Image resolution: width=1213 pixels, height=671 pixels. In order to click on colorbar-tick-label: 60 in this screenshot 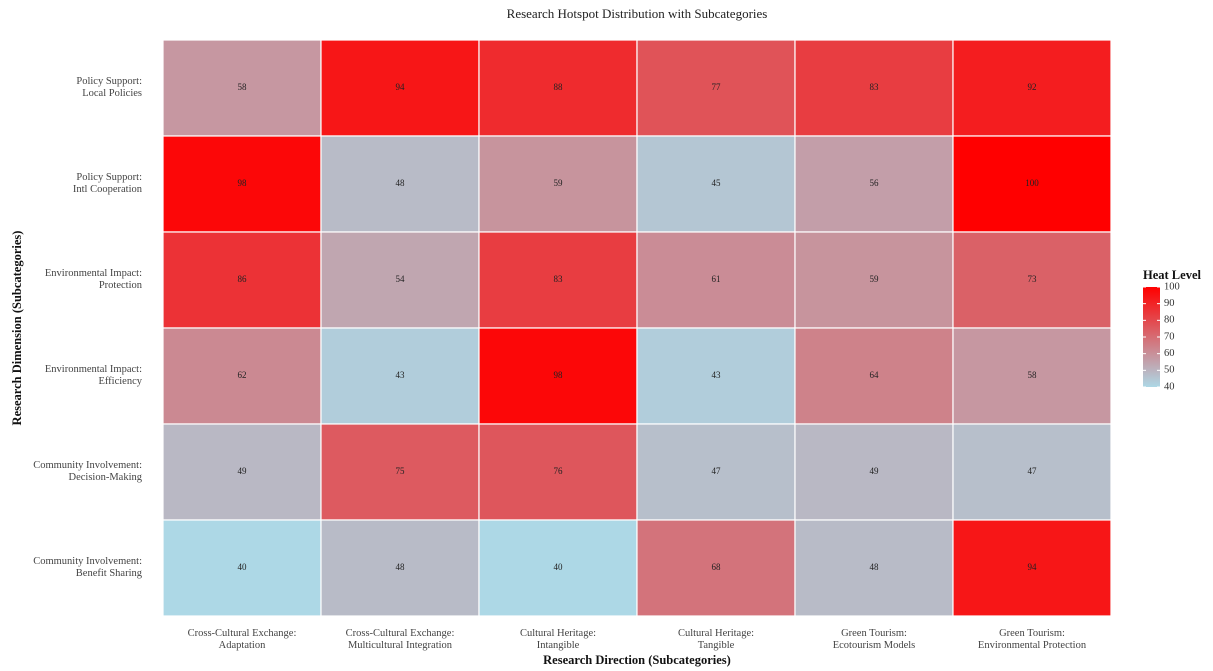, I will do `click(1169, 353)`.